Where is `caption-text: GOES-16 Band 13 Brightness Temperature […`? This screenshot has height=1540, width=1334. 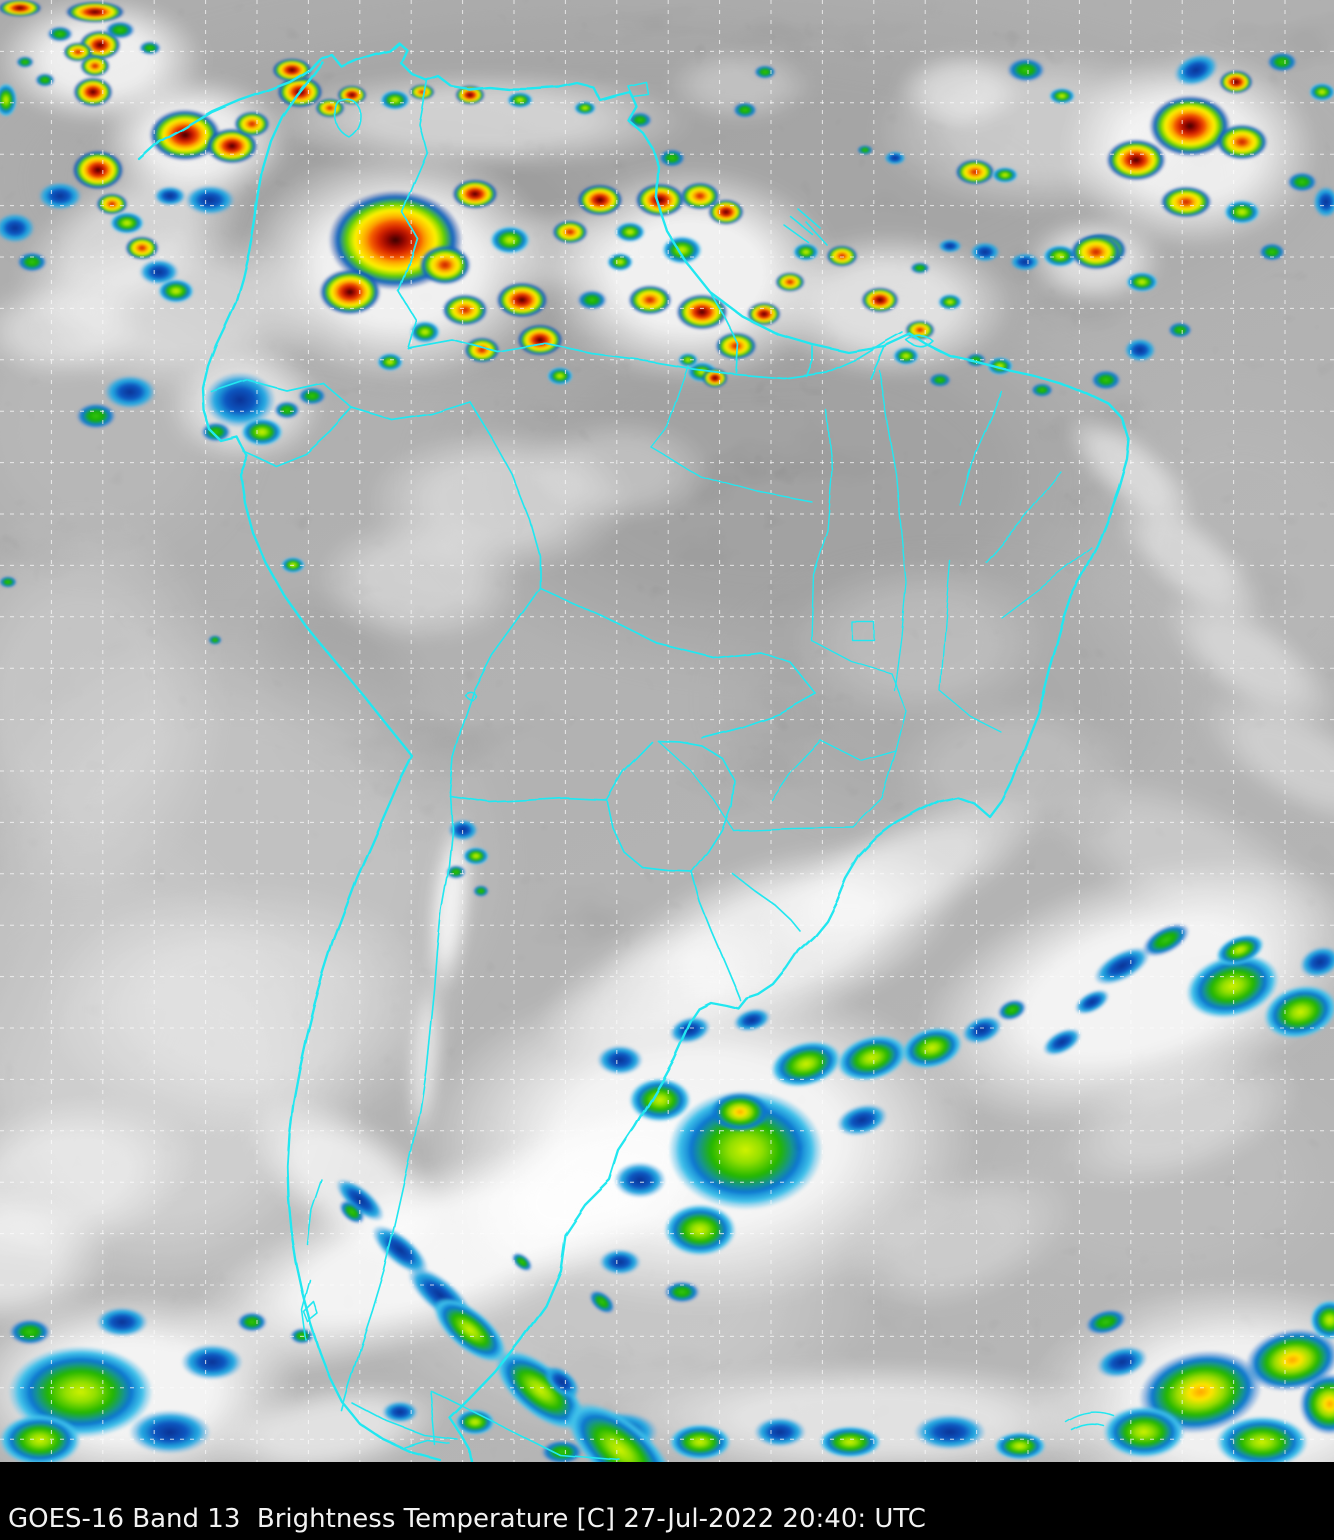 caption-text: GOES-16 Band 13 Brightness Temperature [… is located at coordinates (467, 1519).